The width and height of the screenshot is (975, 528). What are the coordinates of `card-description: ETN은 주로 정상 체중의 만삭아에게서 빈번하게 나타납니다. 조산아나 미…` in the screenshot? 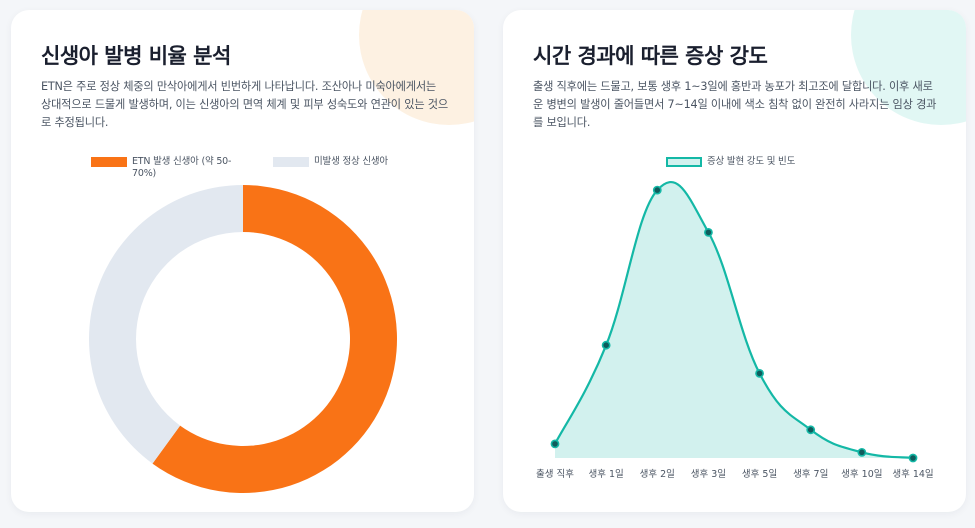 It's located at (244, 104).